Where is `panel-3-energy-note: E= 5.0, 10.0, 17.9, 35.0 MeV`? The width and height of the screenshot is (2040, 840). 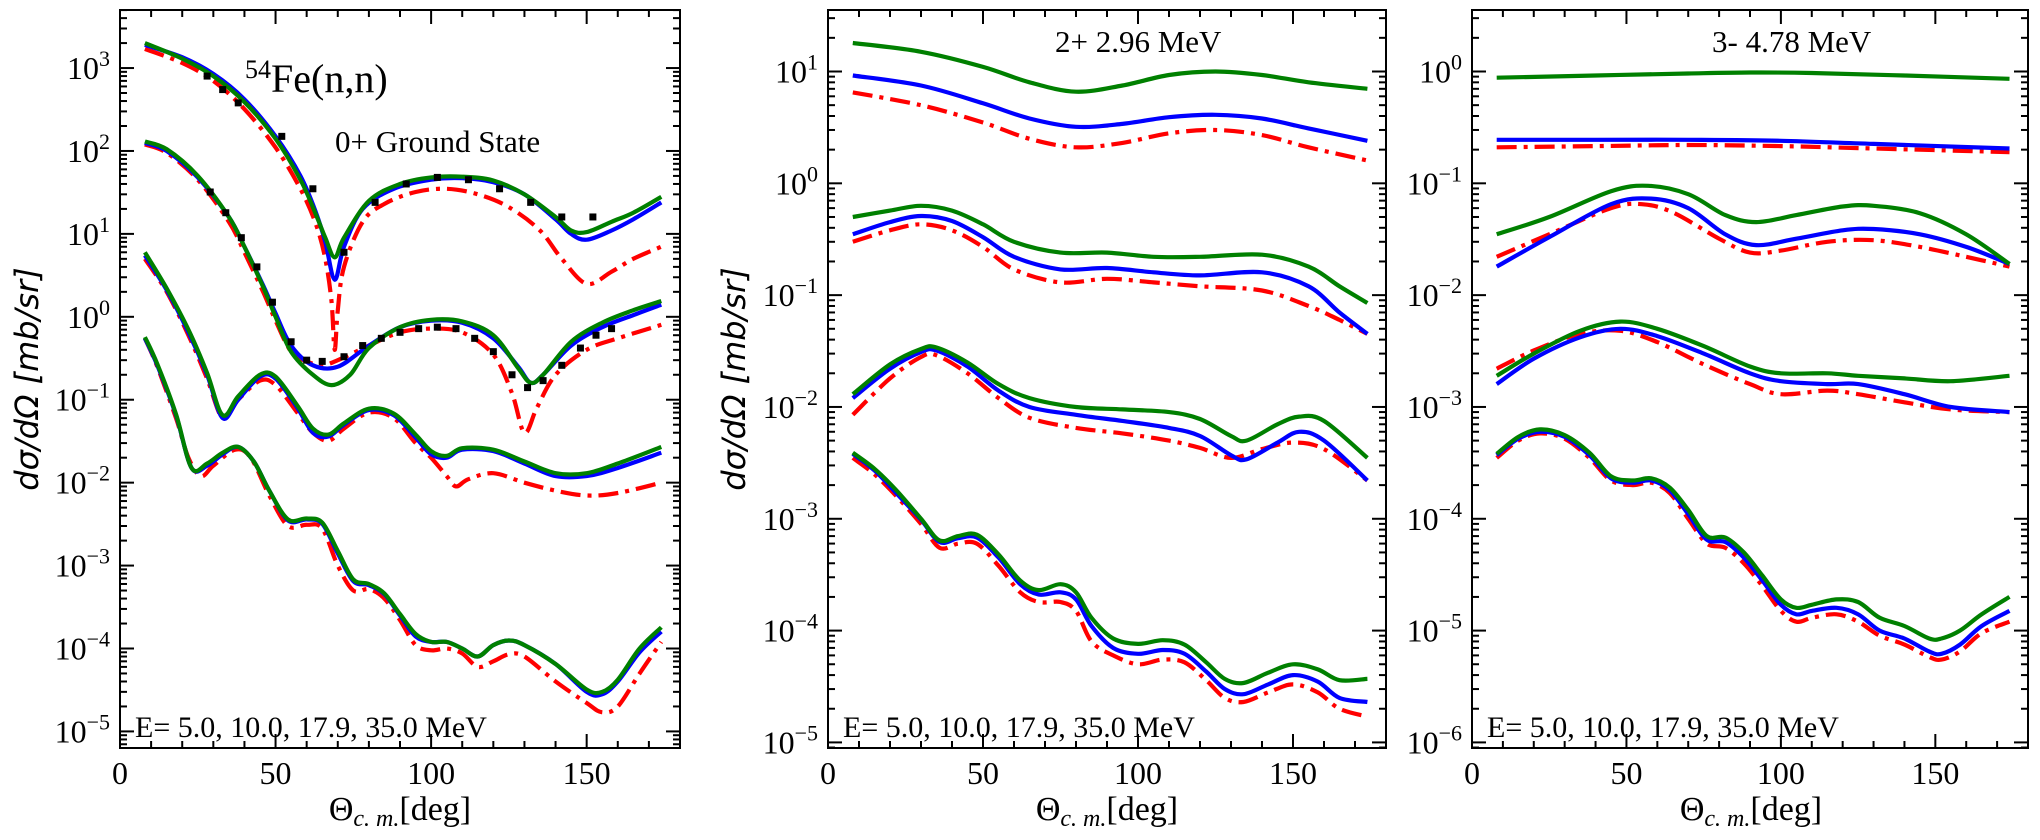 panel-3-energy-note: E= 5.0, 10.0, 17.9, 35.0 MeV is located at coordinates (1663, 727).